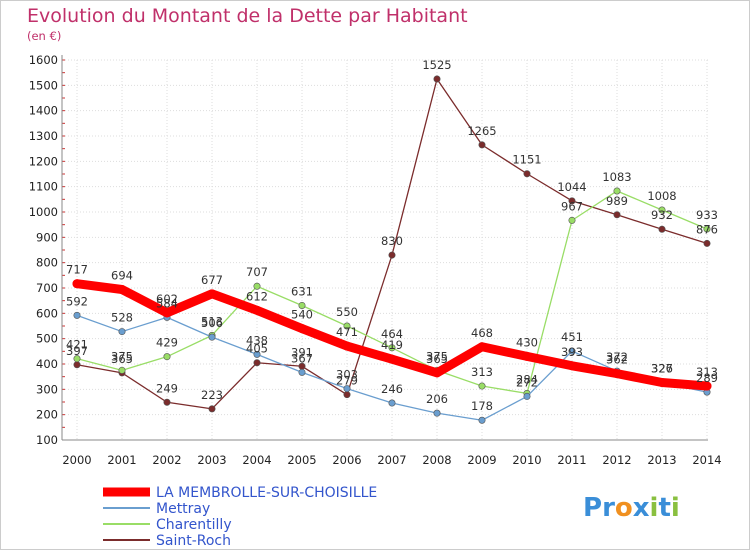 This screenshot has height=550, width=750. I want to click on x-tick-label: 2013, so click(661, 460).